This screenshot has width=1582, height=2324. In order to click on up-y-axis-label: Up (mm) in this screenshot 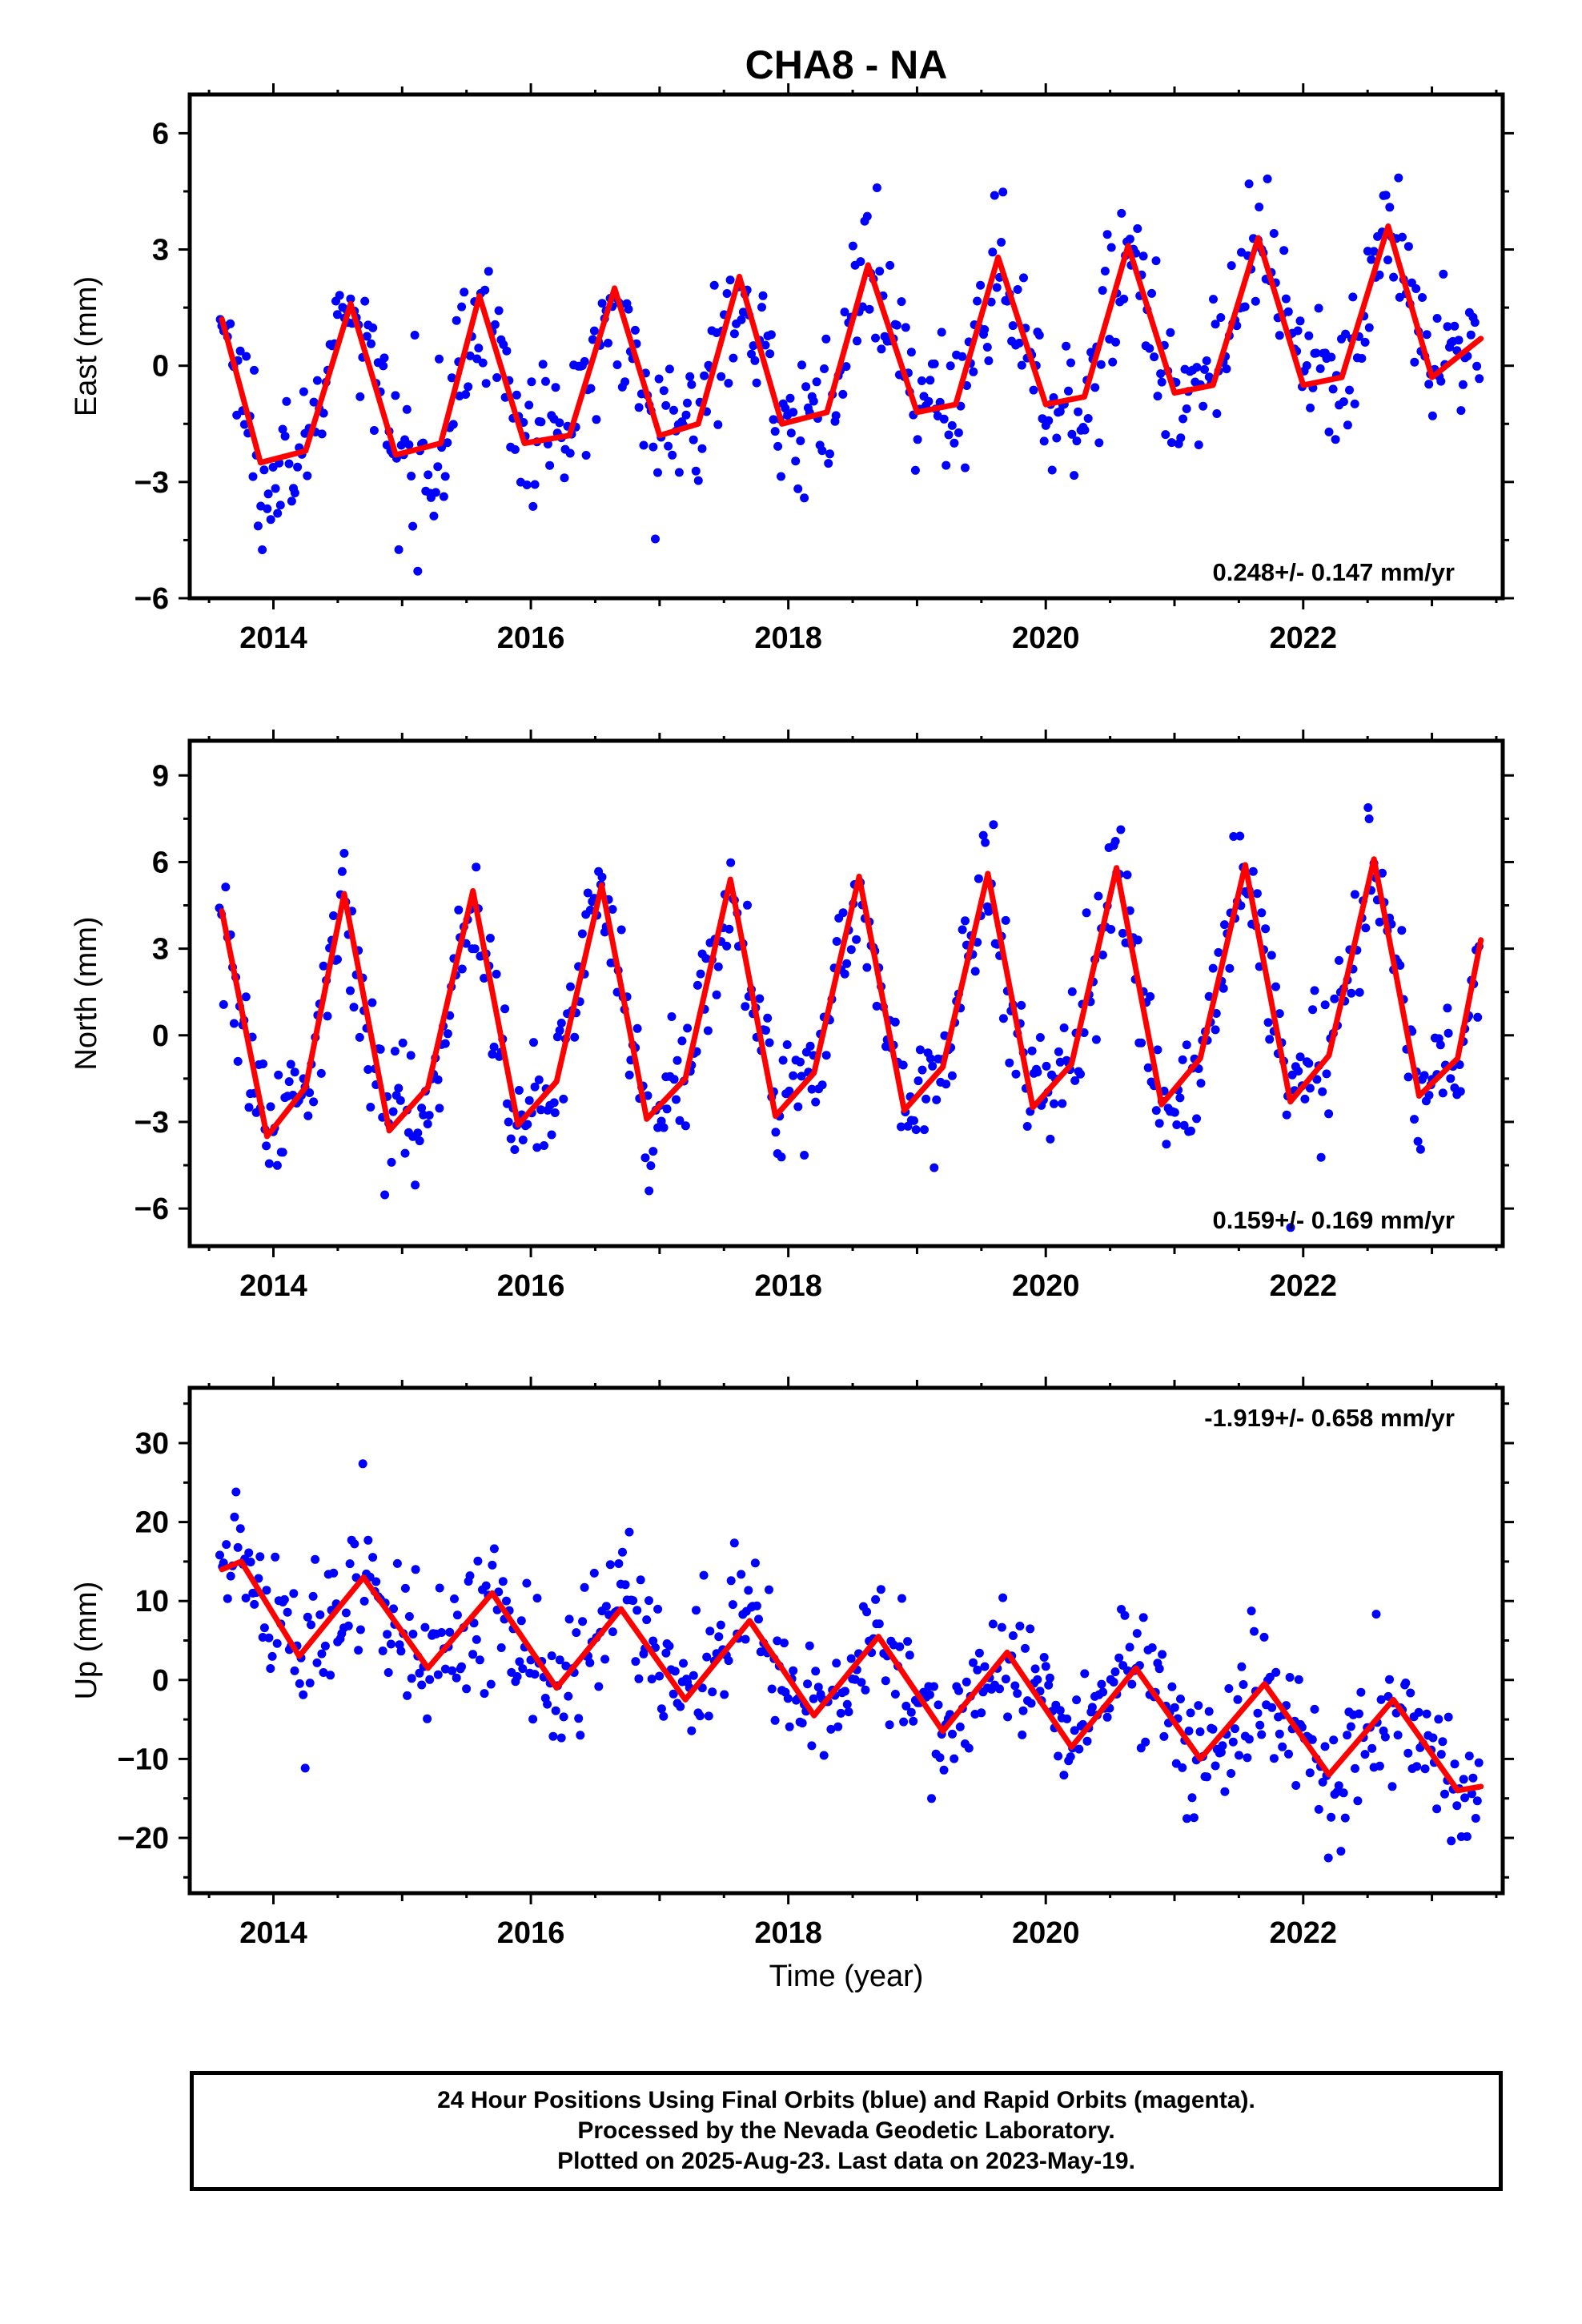, I will do `click(86, 1641)`.